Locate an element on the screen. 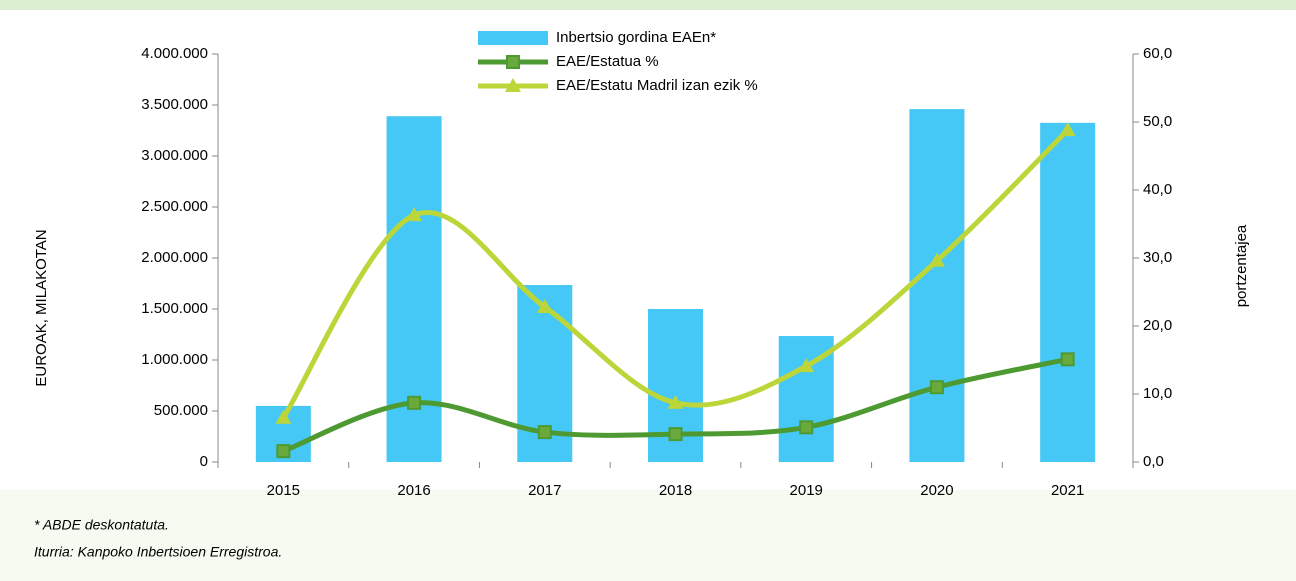 The image size is (1296, 581). y-tick-label: 0 is located at coordinates (204, 461).